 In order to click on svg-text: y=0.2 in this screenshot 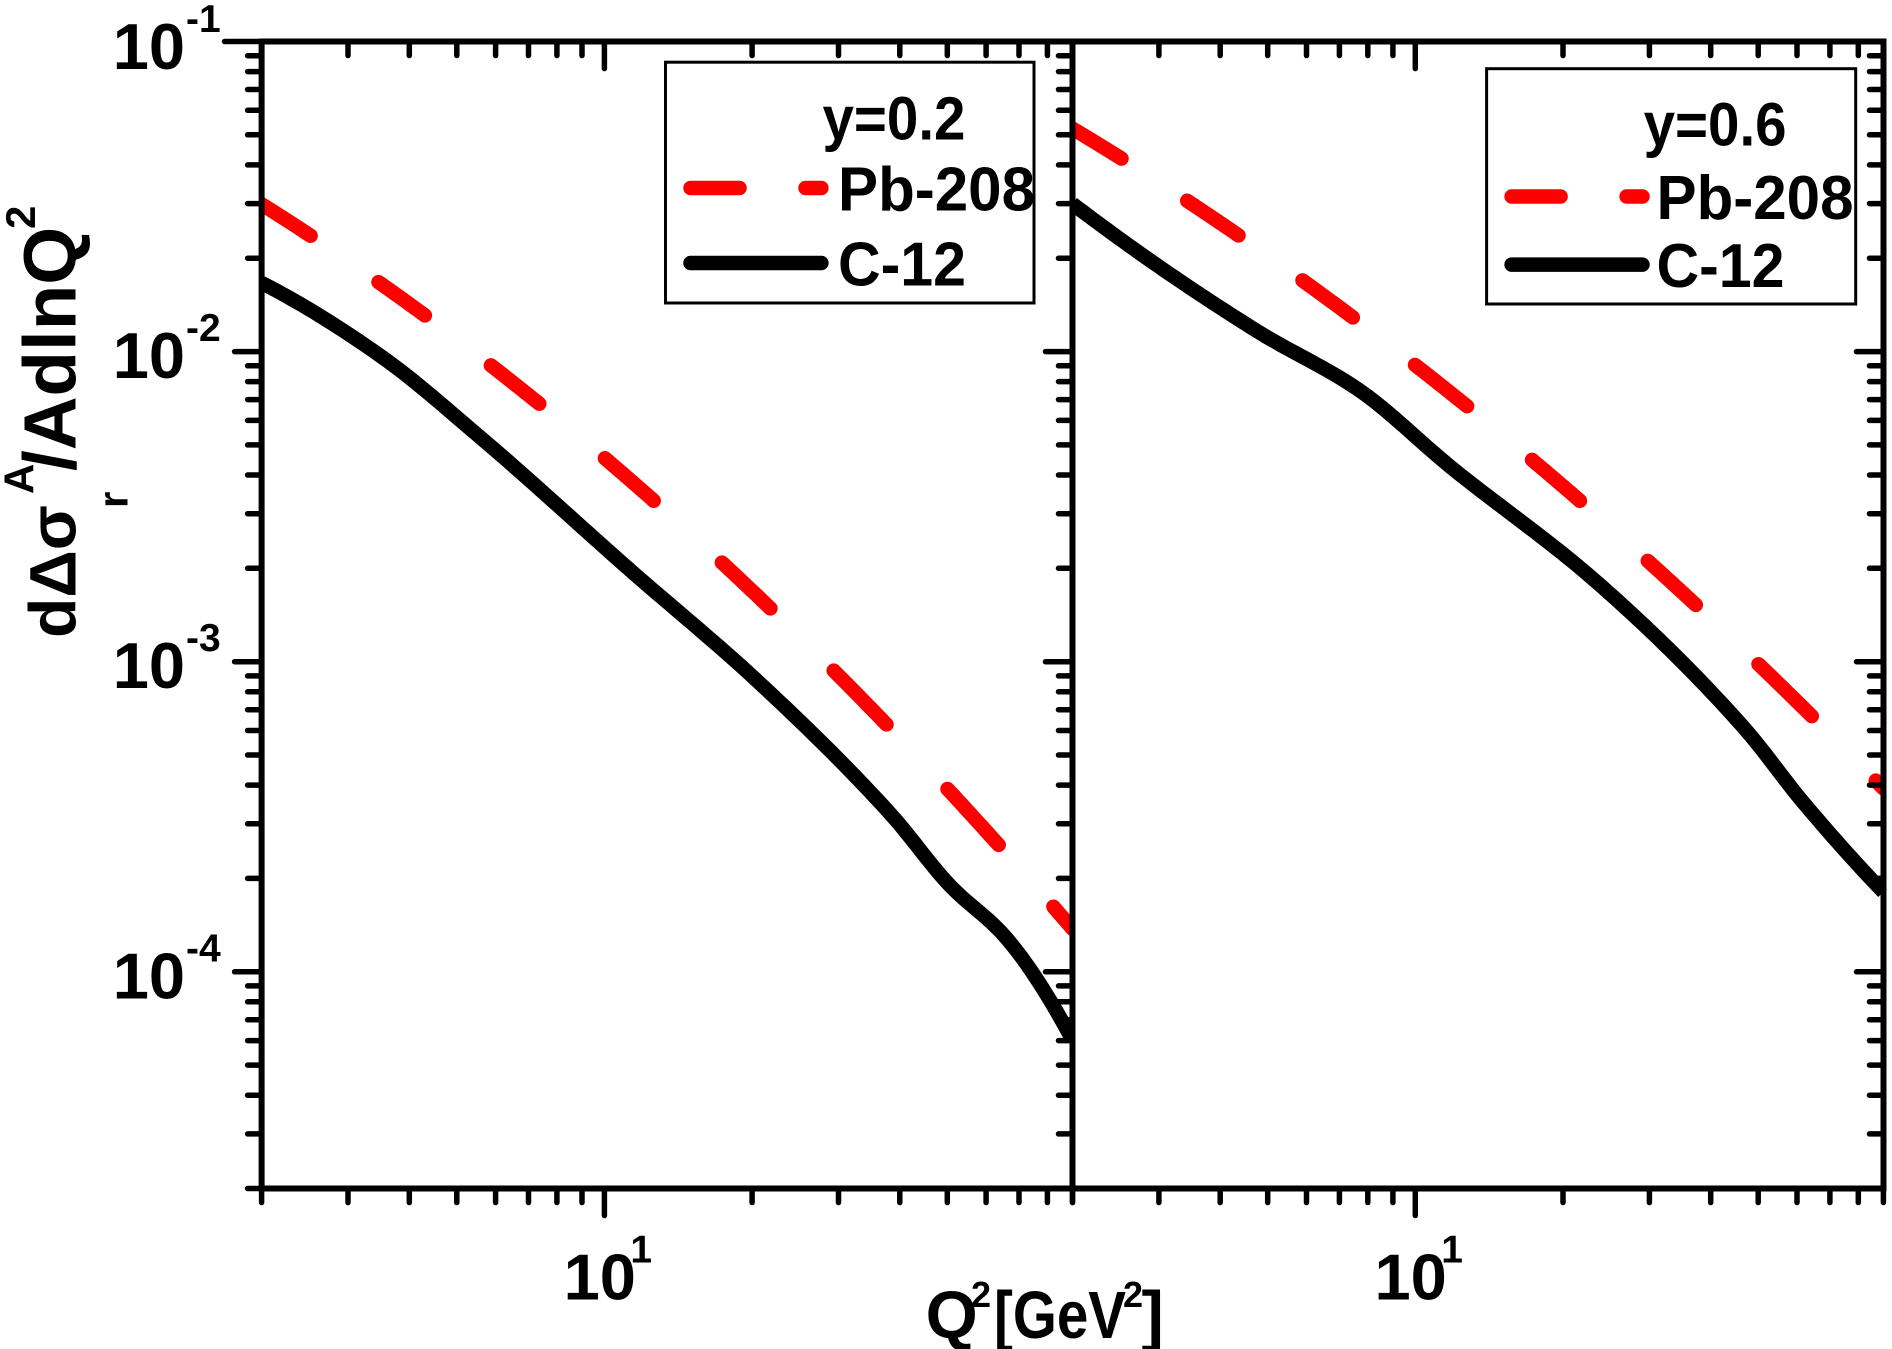, I will do `click(894, 119)`.